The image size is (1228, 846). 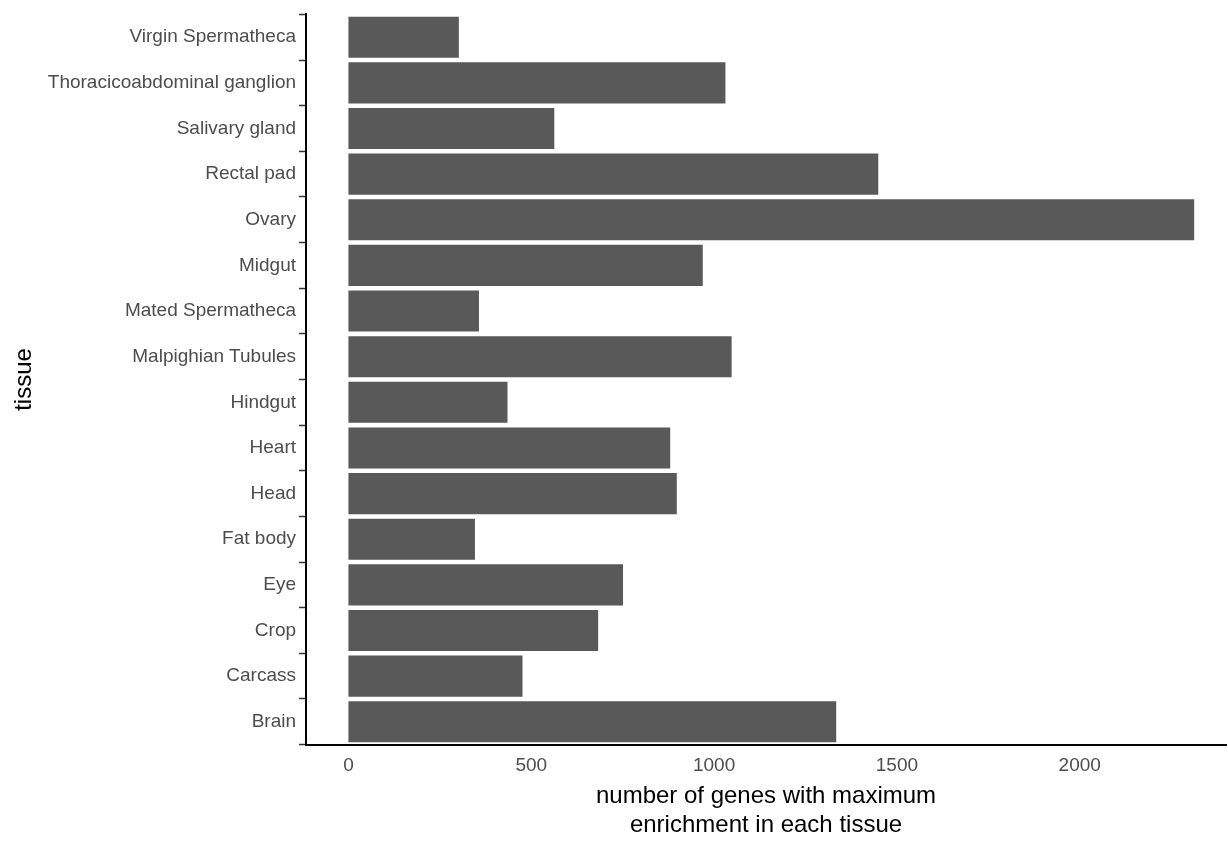 What do you see at coordinates (210, 310) in the screenshot?
I see `y-tick-label: Mated Spermatheca` at bounding box center [210, 310].